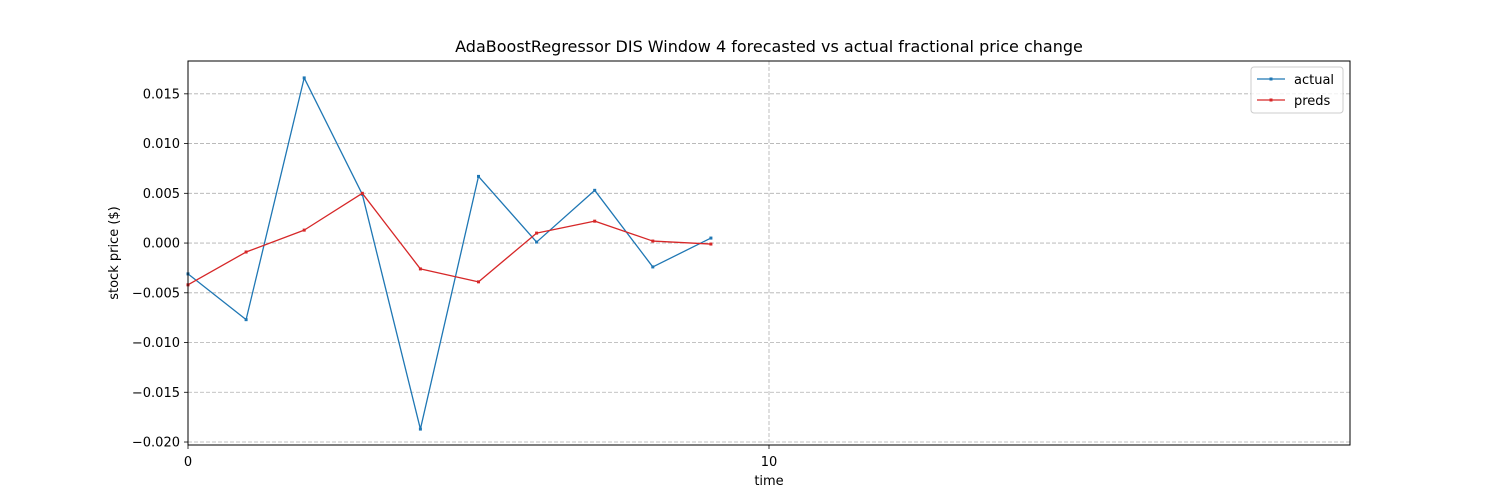 Image resolution: width=1500 pixels, height=500 pixels. I want to click on y-tick-label: −0.010, so click(156, 343).